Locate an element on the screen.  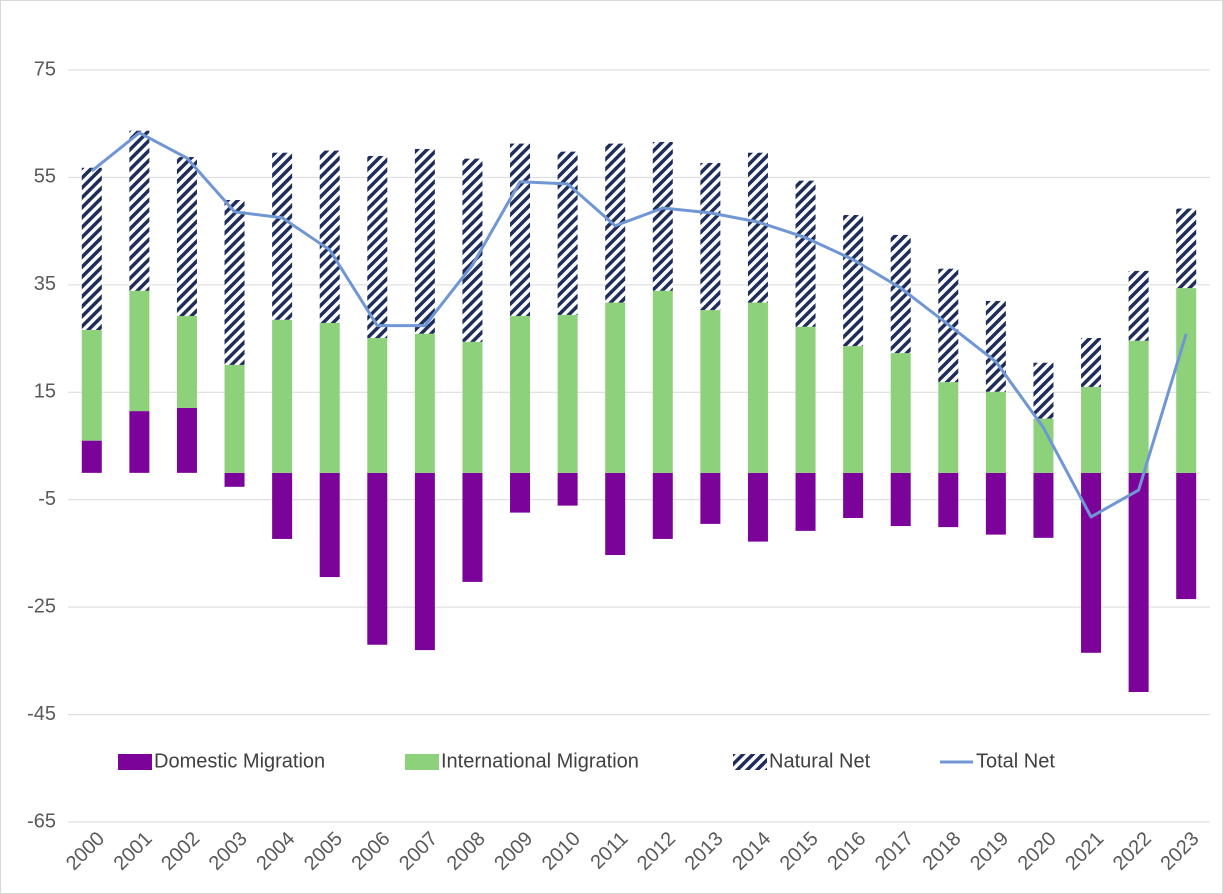
y-tick-label: -45 is located at coordinates (41, 714).